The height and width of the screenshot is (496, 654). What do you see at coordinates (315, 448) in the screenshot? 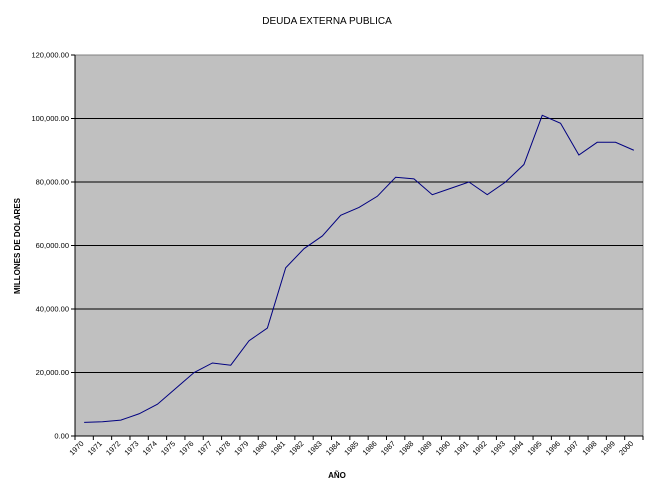
I see `x-tick-label: 1983` at bounding box center [315, 448].